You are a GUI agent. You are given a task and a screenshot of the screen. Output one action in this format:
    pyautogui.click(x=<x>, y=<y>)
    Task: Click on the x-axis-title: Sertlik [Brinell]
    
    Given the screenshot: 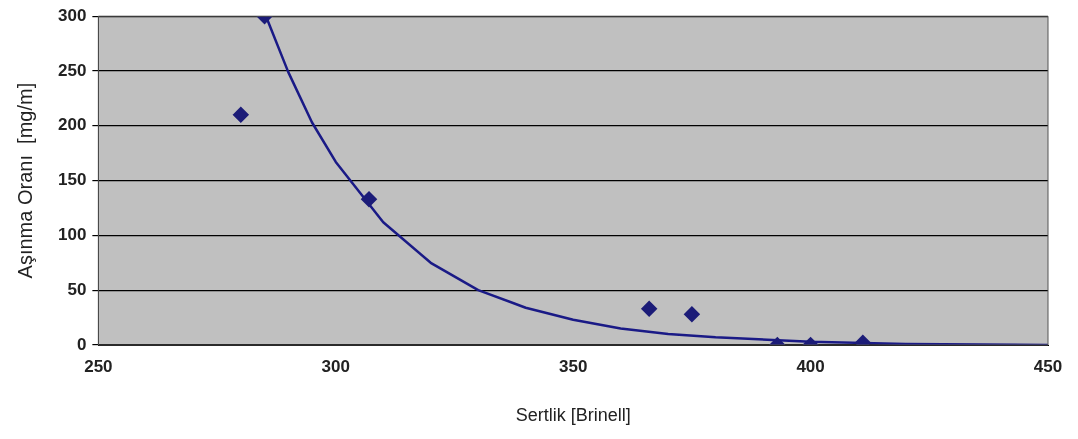 What is the action you would take?
    pyautogui.click(x=573, y=415)
    